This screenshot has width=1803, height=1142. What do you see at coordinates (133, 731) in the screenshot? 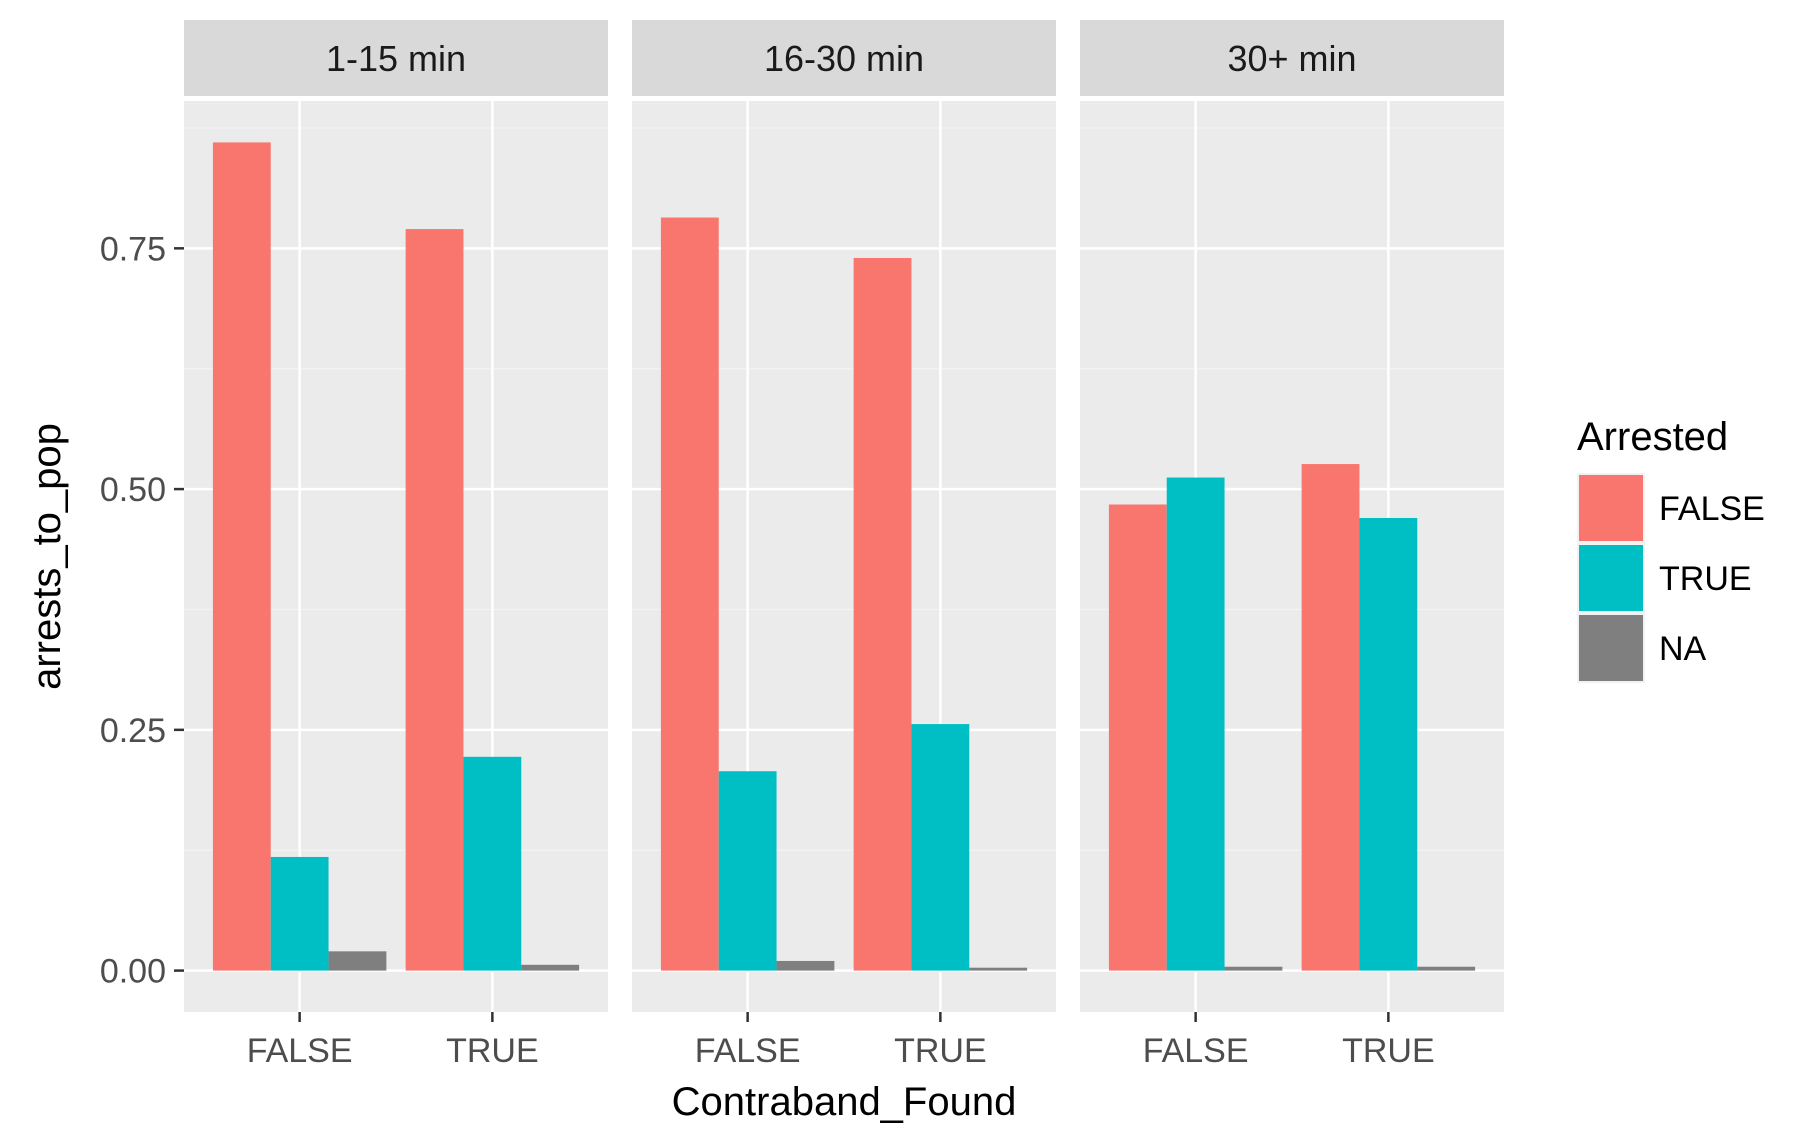
I see `y-tick-label: 0.25` at bounding box center [133, 731].